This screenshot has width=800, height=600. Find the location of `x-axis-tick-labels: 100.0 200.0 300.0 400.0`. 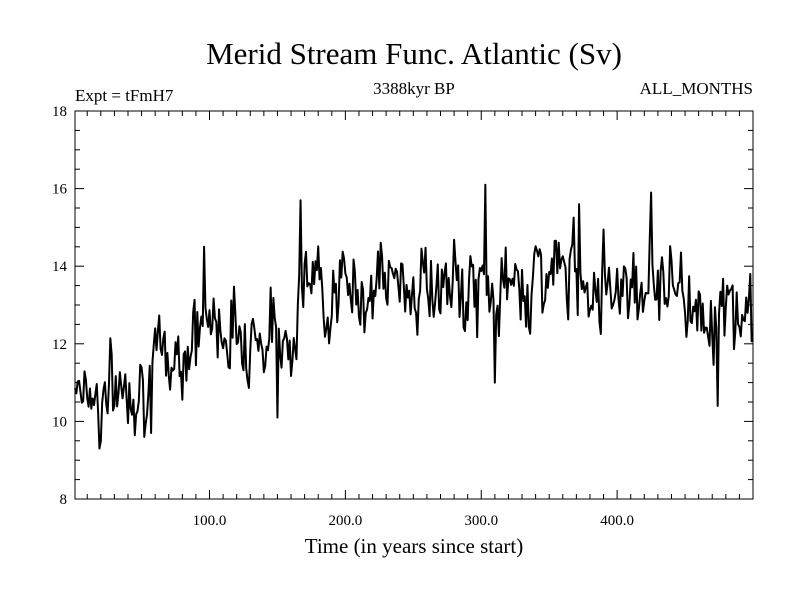

x-axis-tick-labels: 100.0 200.0 300.0 400.0 is located at coordinates (413, 521).